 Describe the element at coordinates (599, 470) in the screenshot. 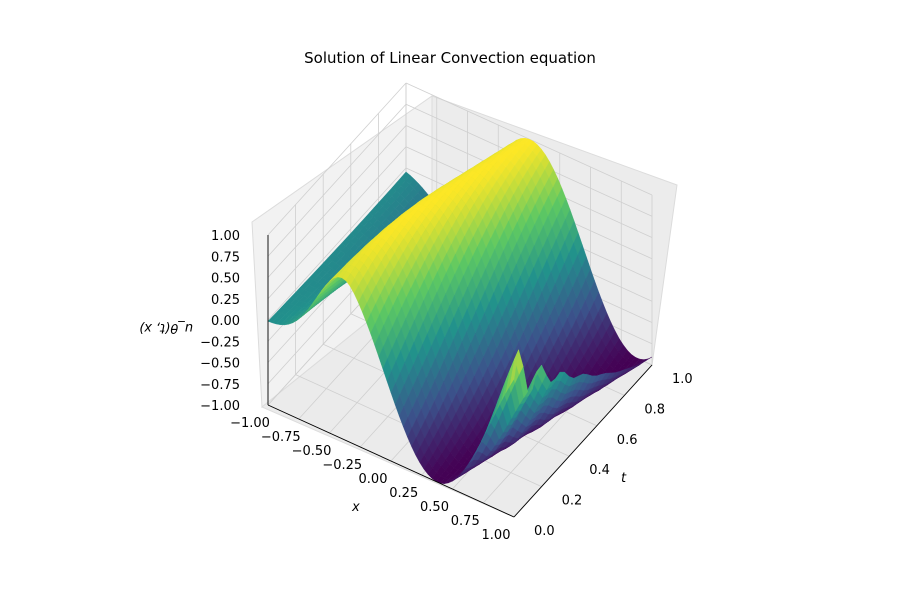

I see `t-tick-label: 0.4` at that location.